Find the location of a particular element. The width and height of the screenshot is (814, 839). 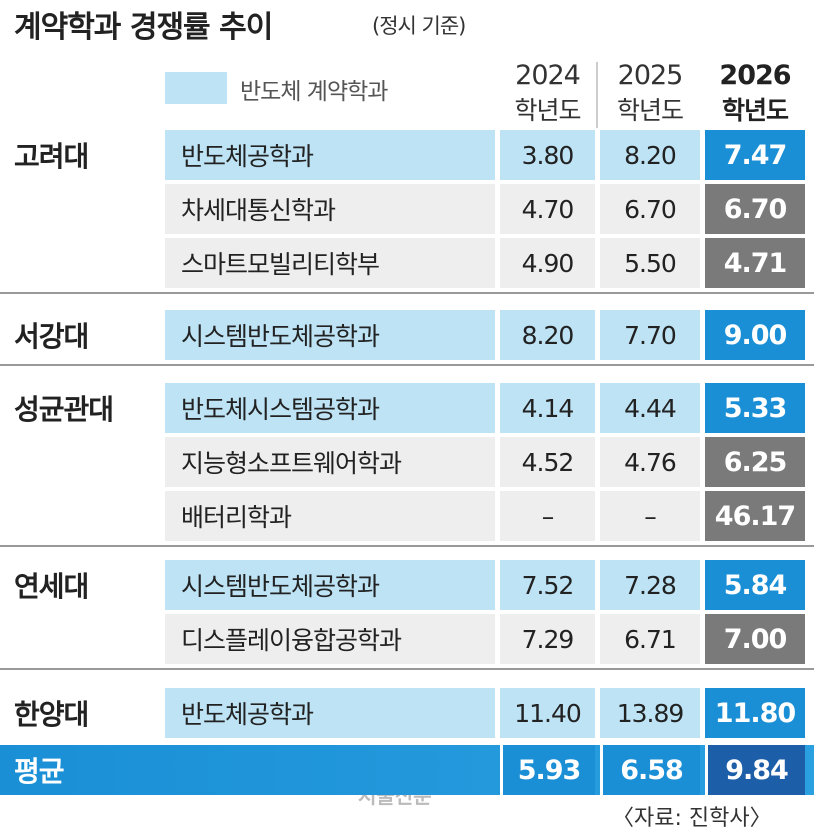

university: 고려대 is located at coordinates (51, 156).